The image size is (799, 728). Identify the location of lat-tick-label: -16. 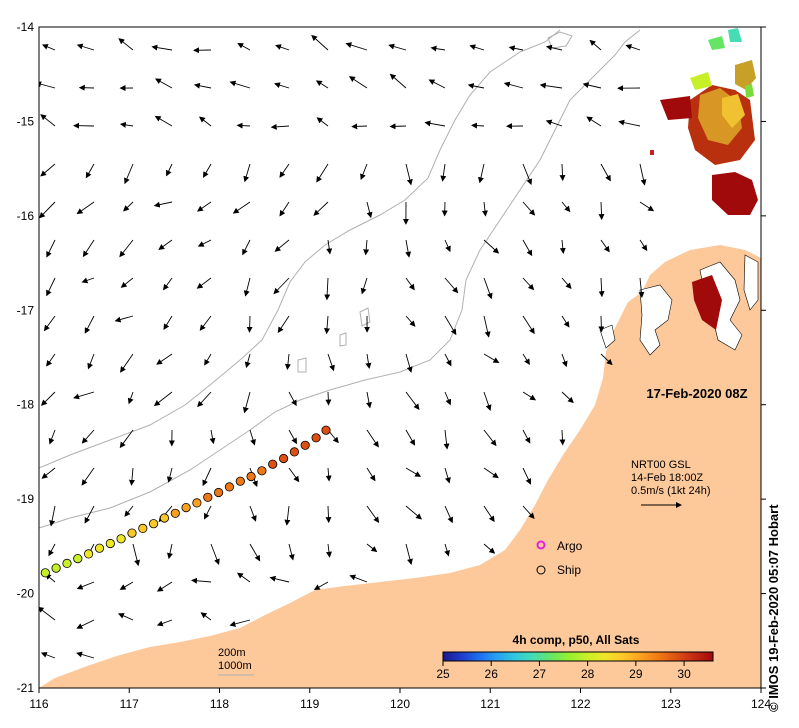
(26, 216).